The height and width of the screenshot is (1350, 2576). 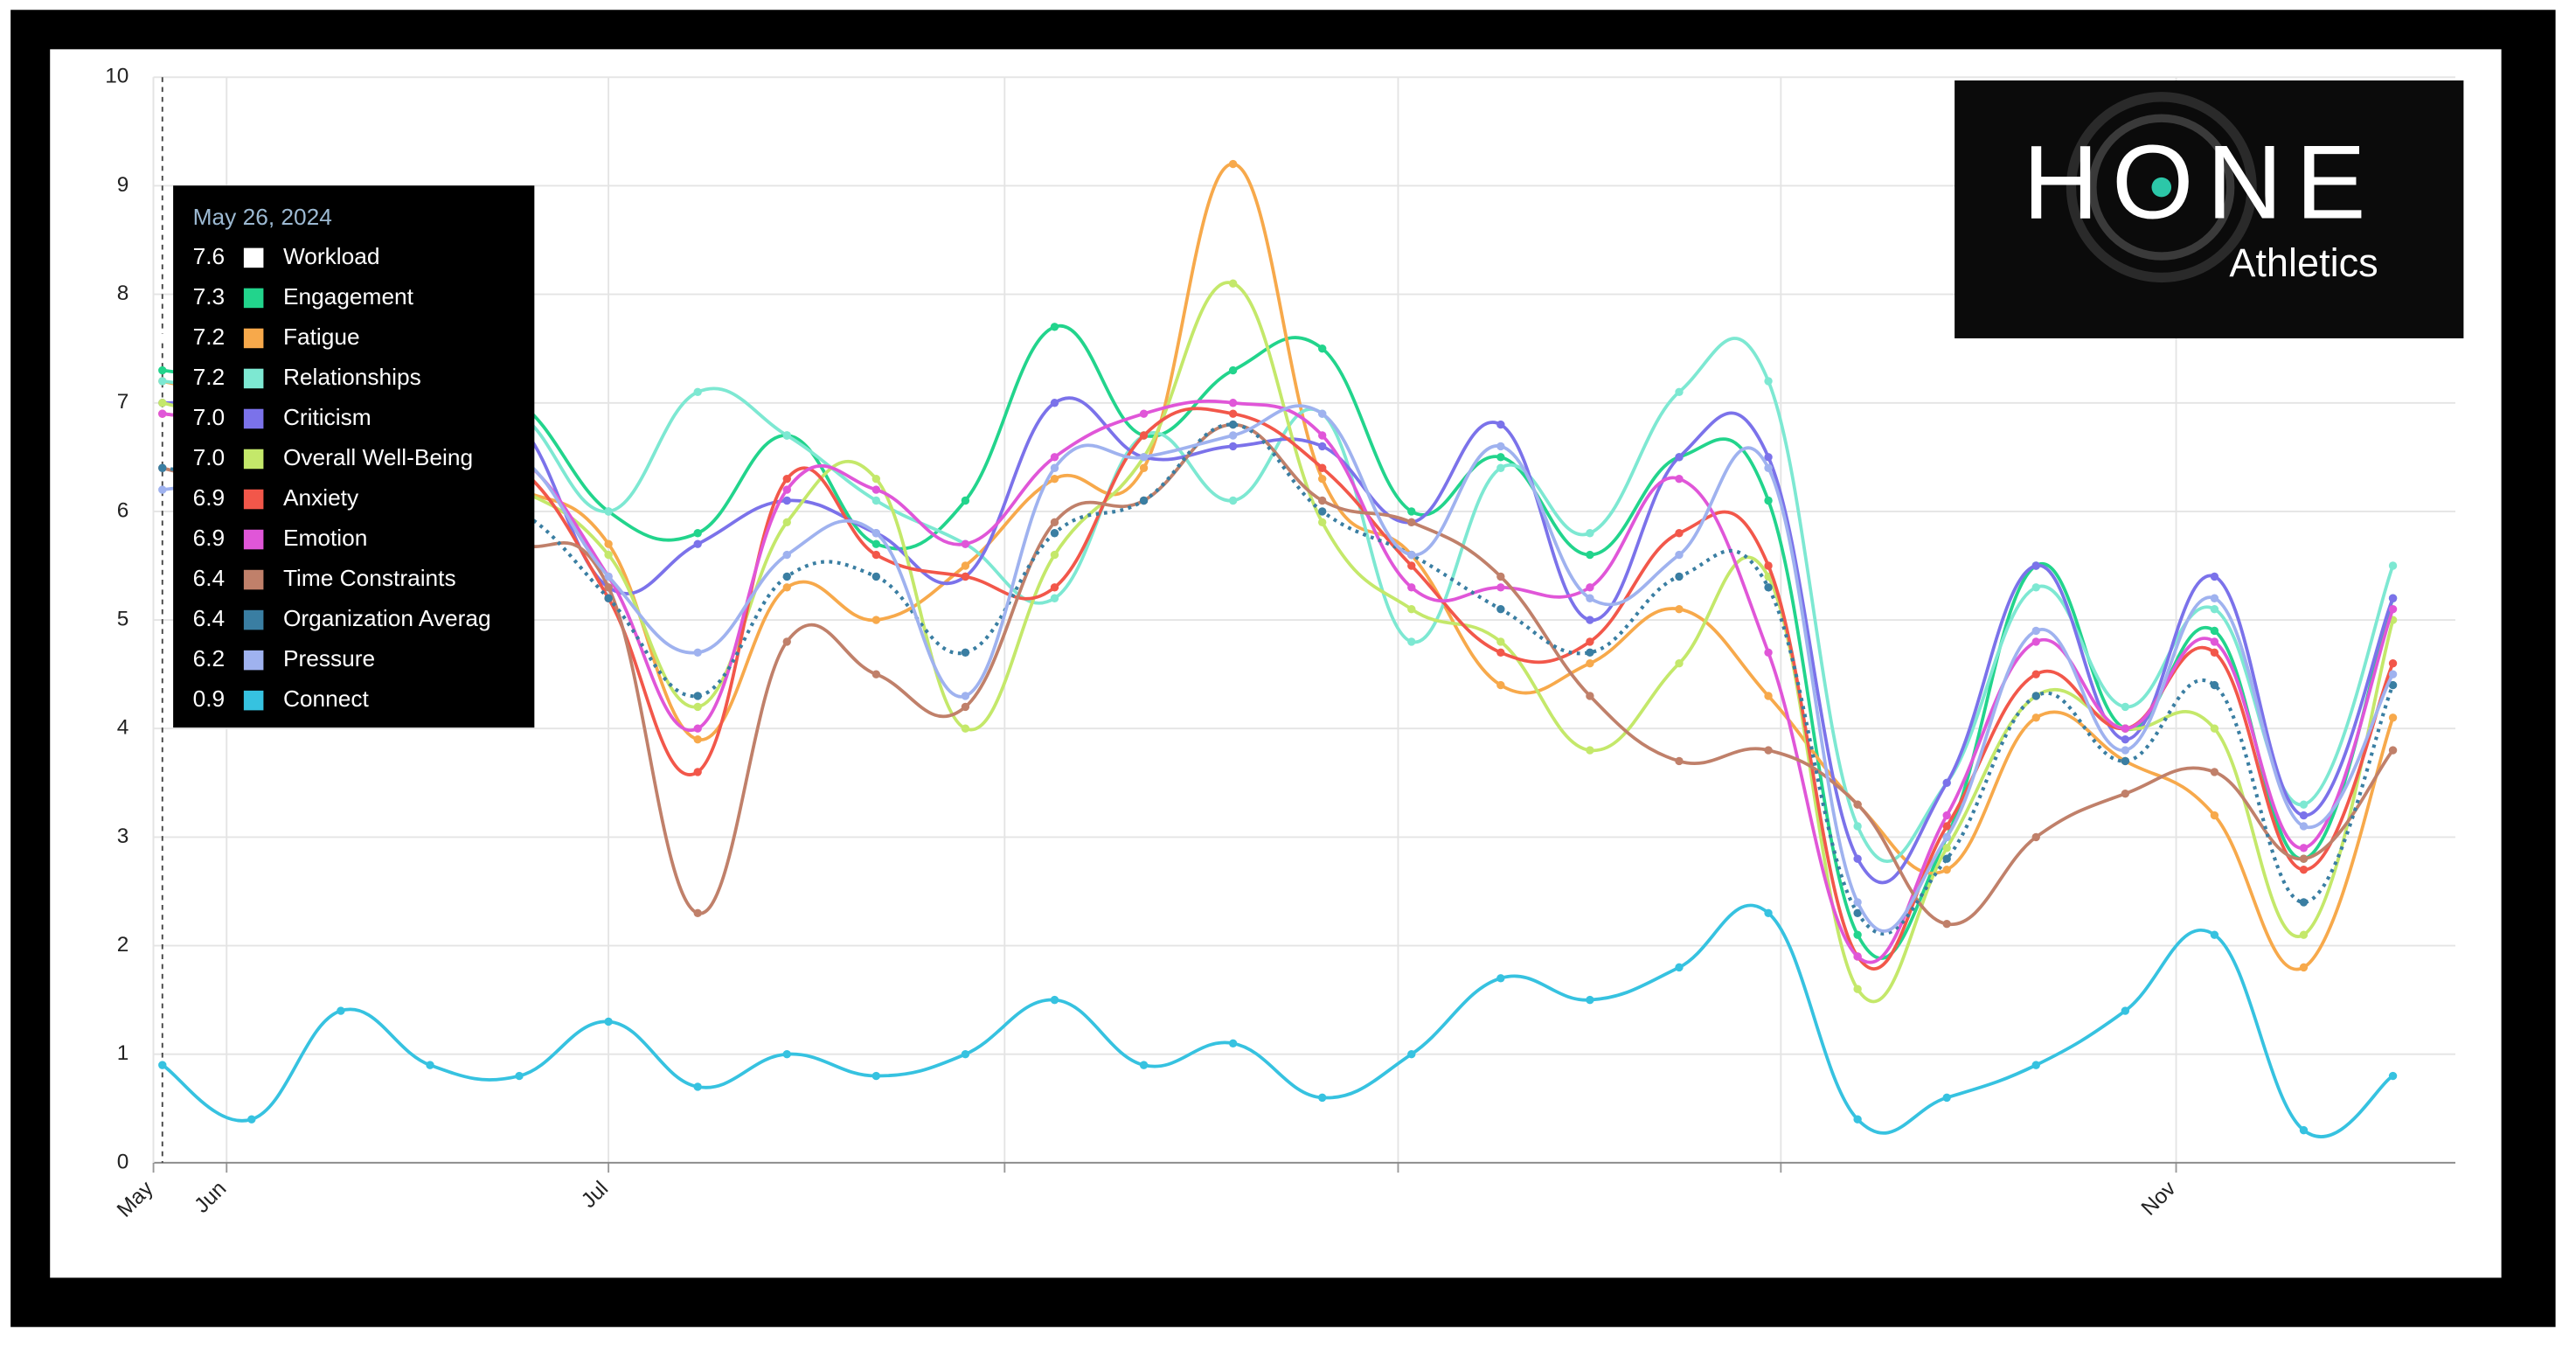 I want to click on tooltip-name: Overall Well-Being, so click(x=378, y=457).